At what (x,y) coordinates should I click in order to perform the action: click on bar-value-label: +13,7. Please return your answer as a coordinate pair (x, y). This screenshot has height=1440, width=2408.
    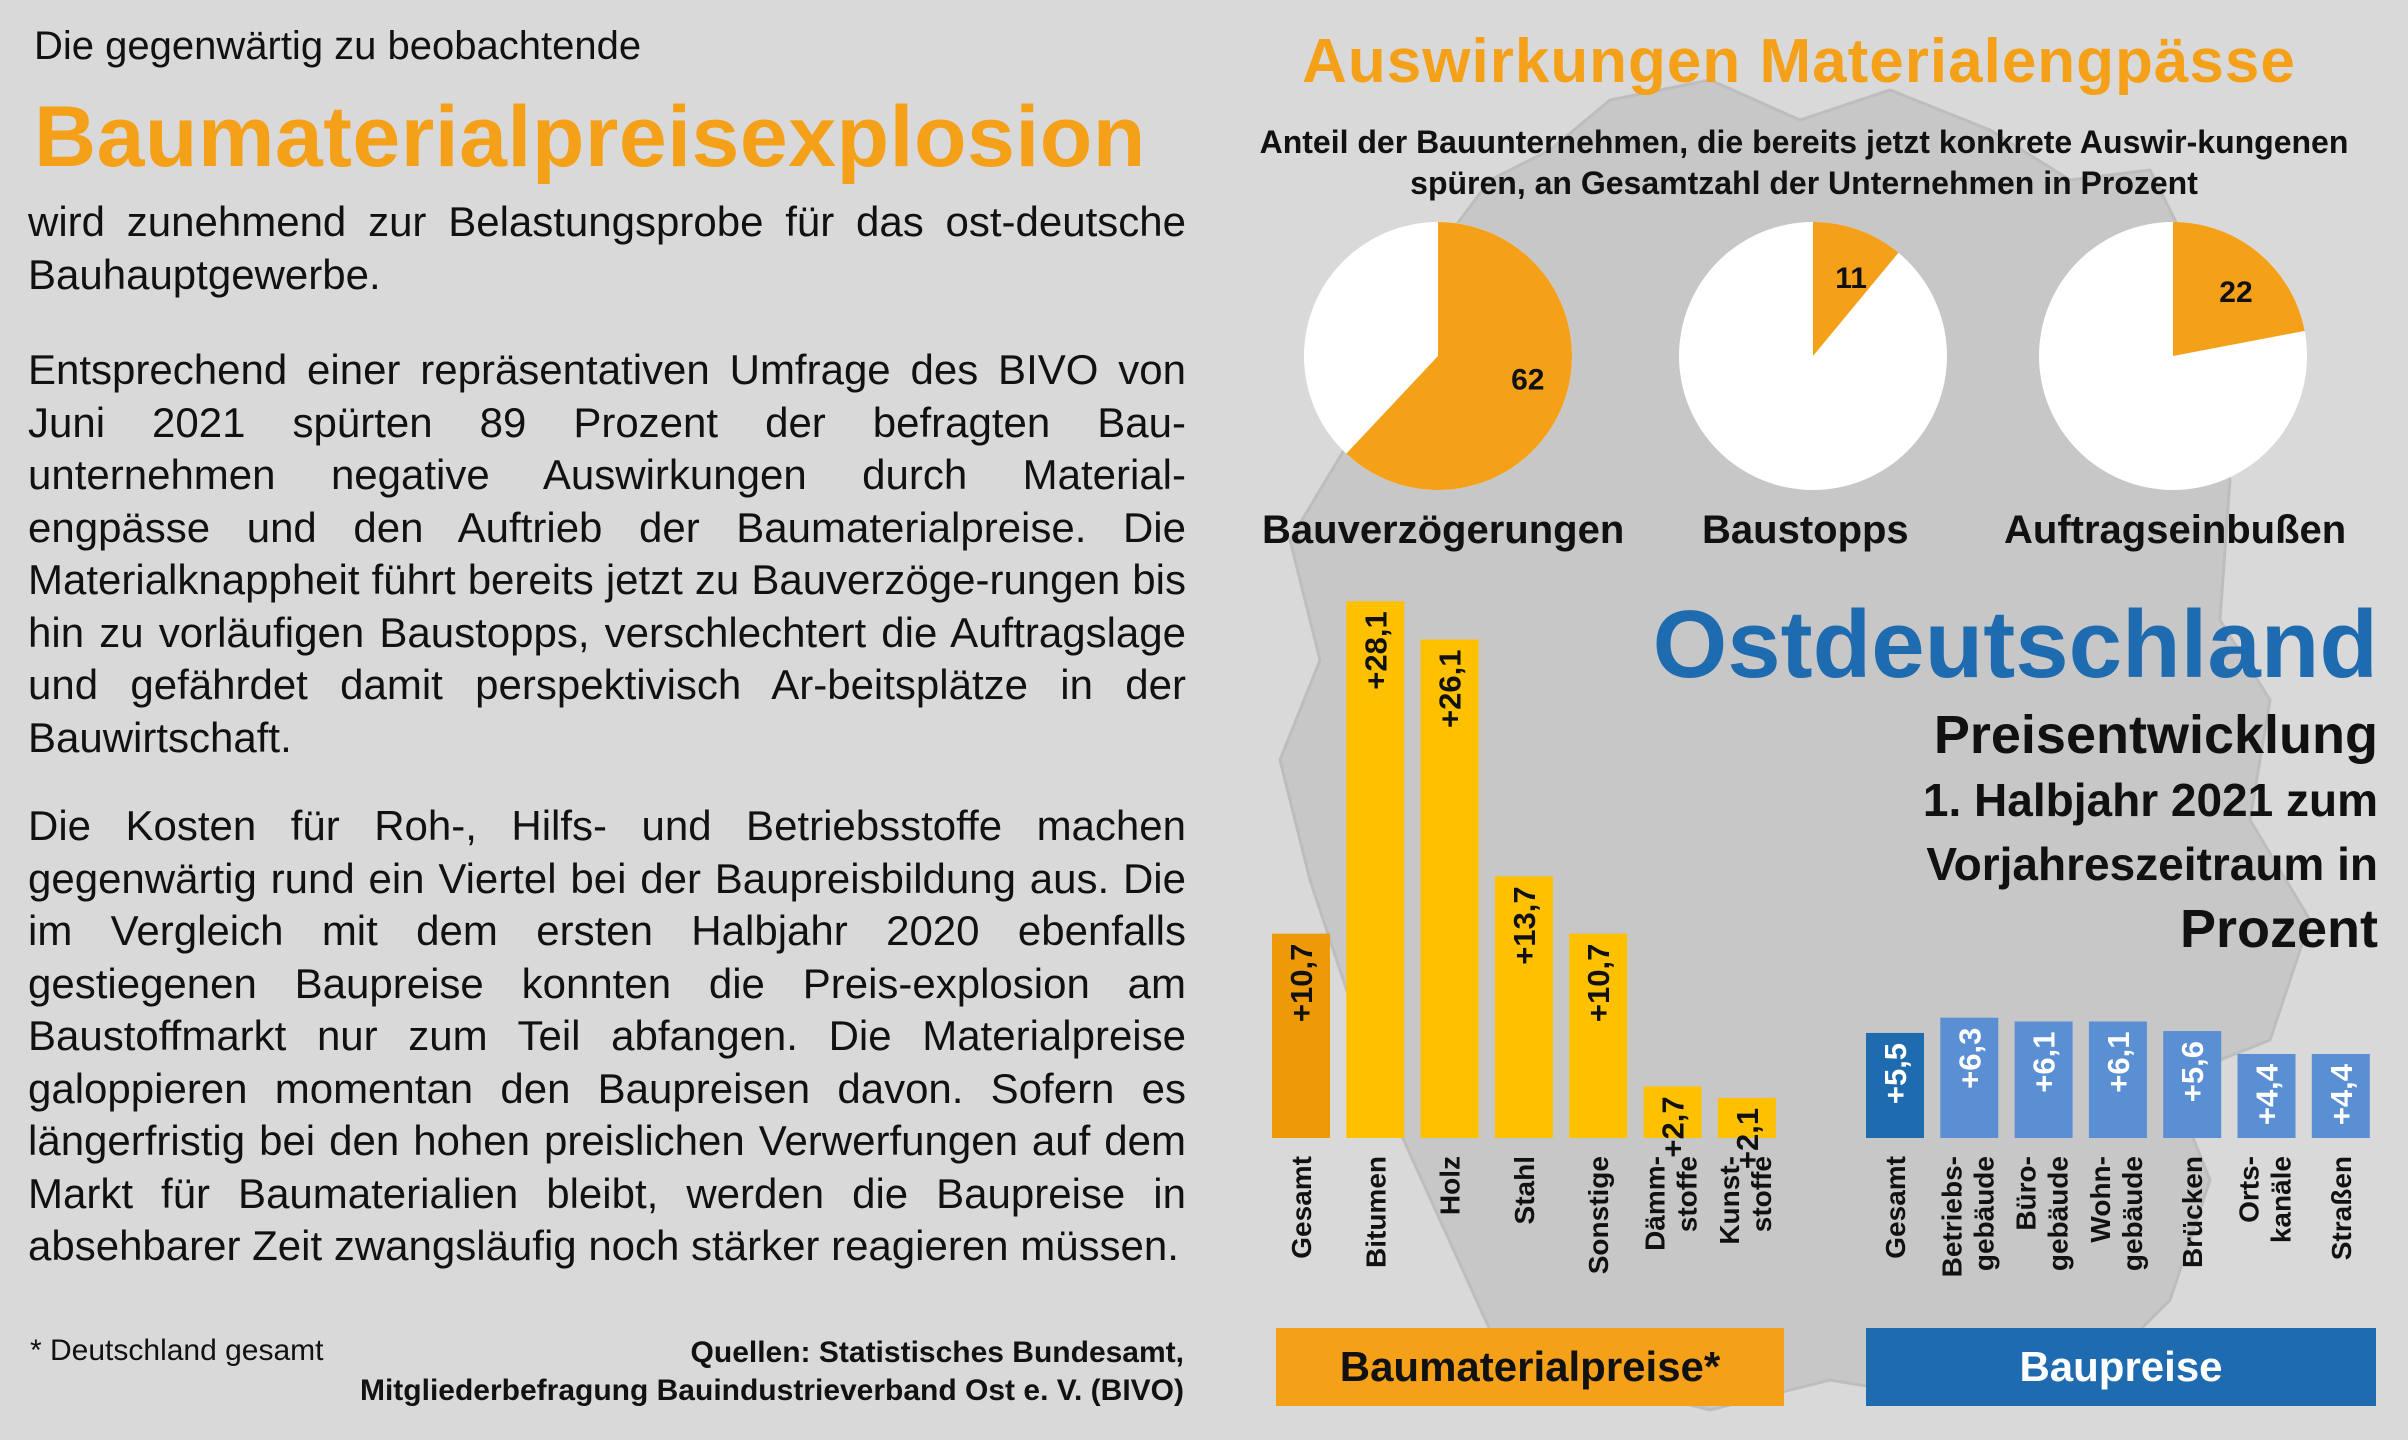
    Looking at the image, I should click on (1524, 925).